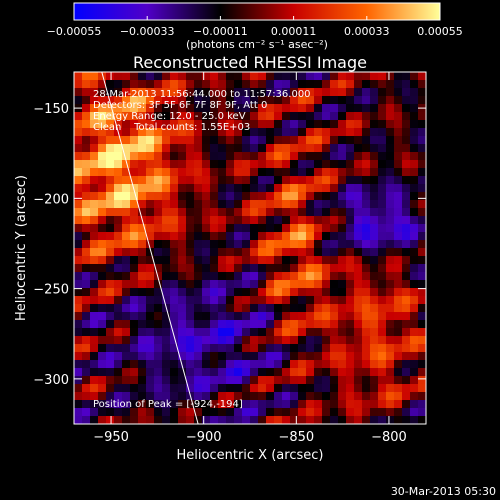 The height and width of the screenshot is (500, 500). Describe the element at coordinates (257, 44) in the screenshot. I see `colorbar-unit-label: (photons cm⁻² s⁻¹ asec⁻²)` at that location.